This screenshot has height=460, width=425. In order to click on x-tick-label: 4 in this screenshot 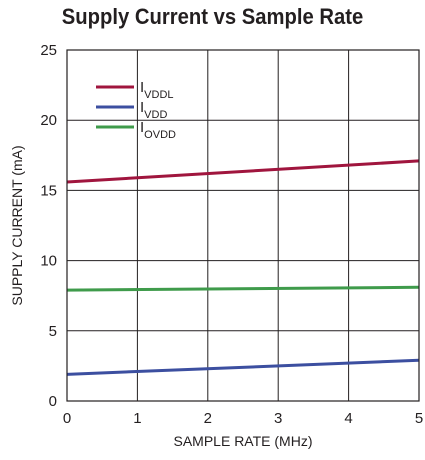, I will do `click(348, 418)`.